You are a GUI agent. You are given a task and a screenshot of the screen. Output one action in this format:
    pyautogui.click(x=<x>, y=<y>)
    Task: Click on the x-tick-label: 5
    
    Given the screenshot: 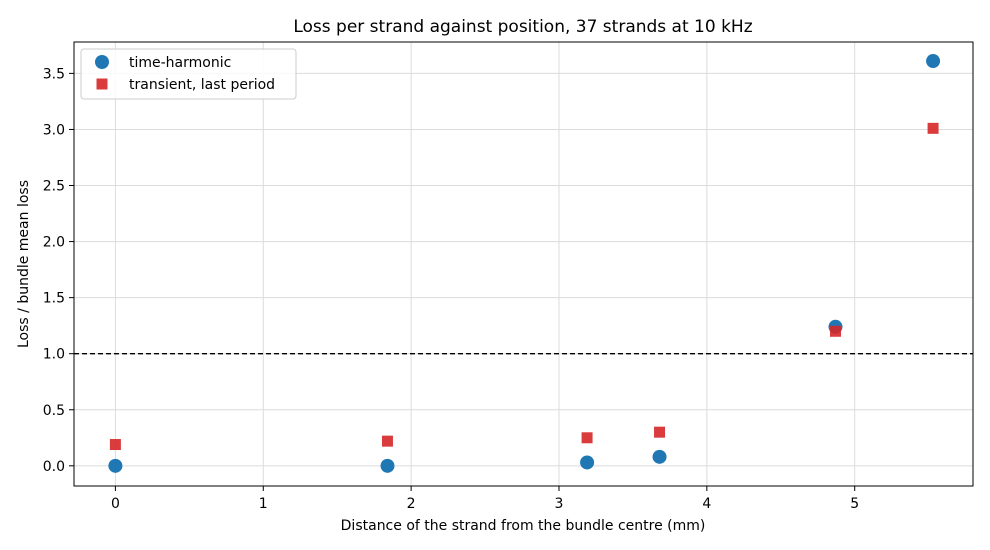 What is the action you would take?
    pyautogui.click(x=854, y=504)
    